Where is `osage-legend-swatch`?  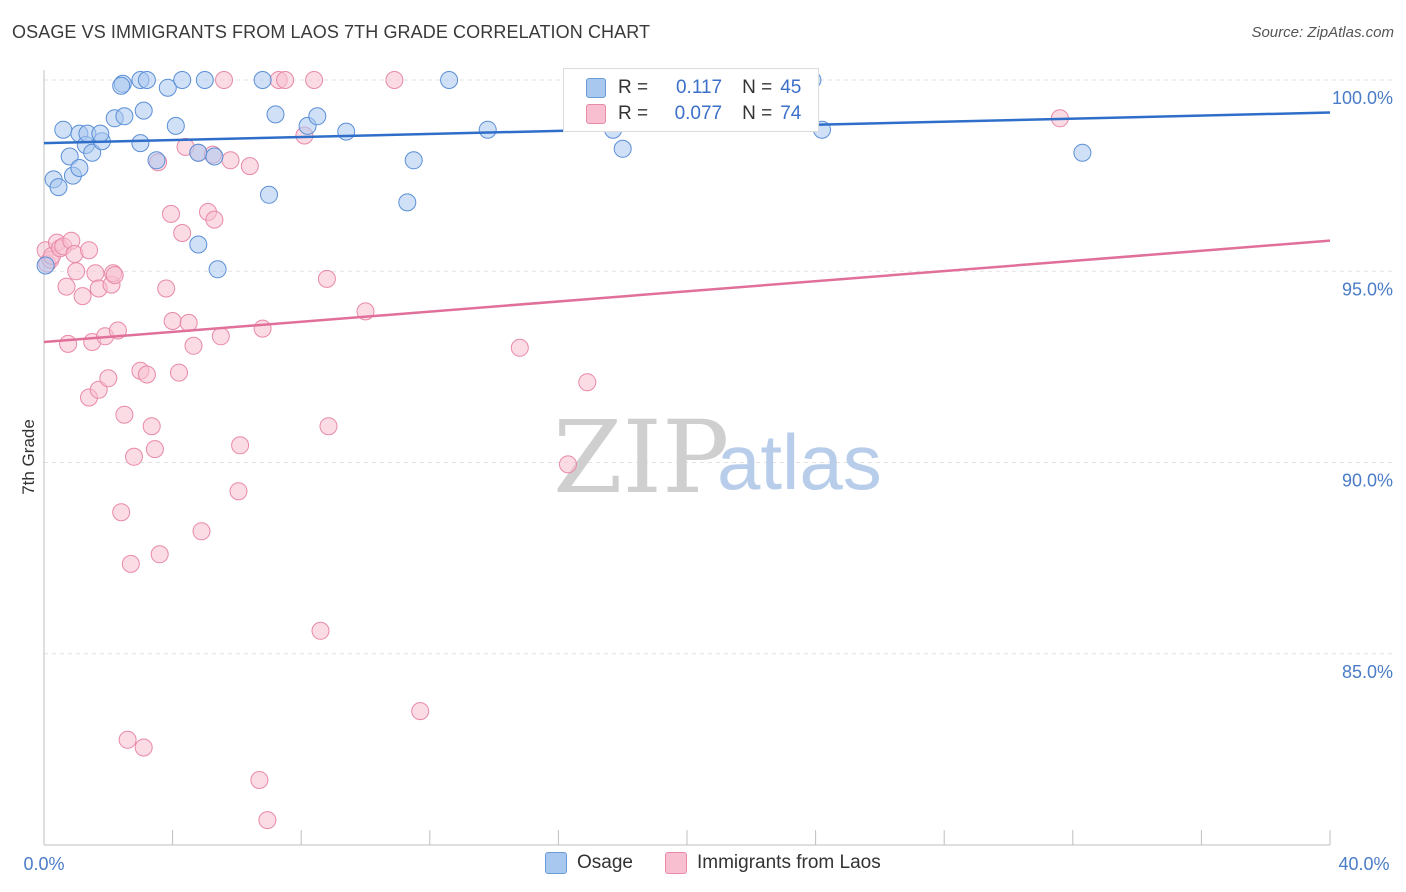
osage-legend-swatch is located at coordinates (556, 863).